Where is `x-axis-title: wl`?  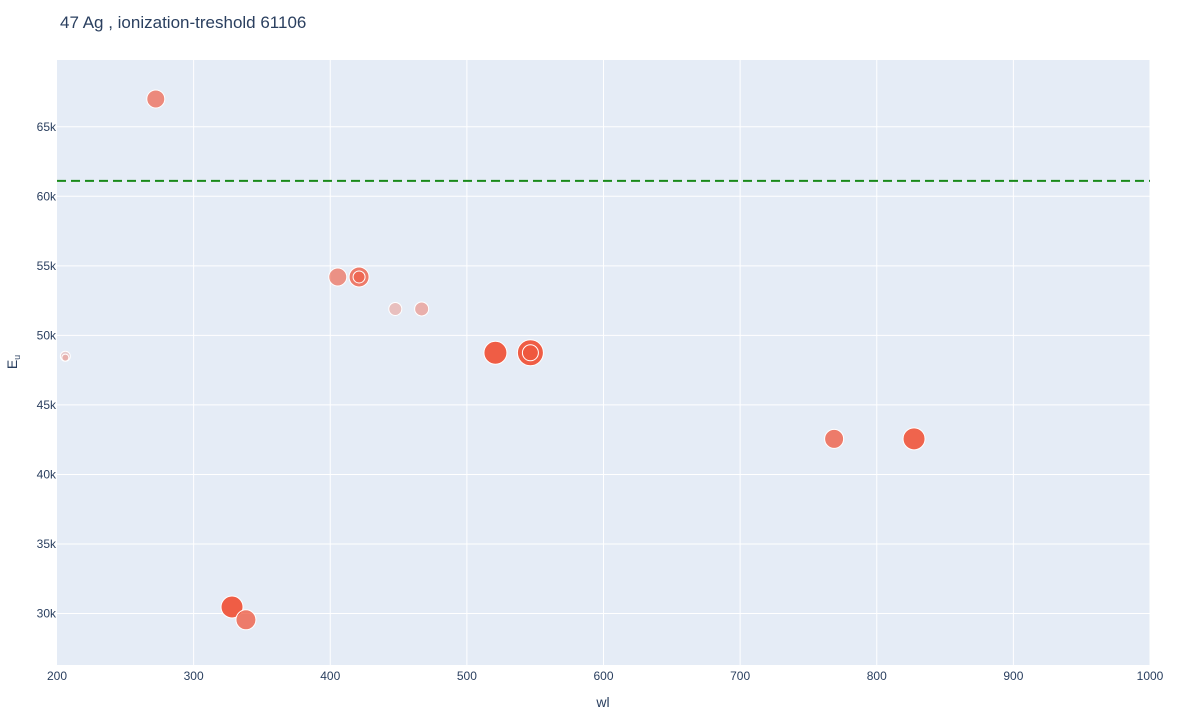 x-axis-title: wl is located at coordinates (602, 702).